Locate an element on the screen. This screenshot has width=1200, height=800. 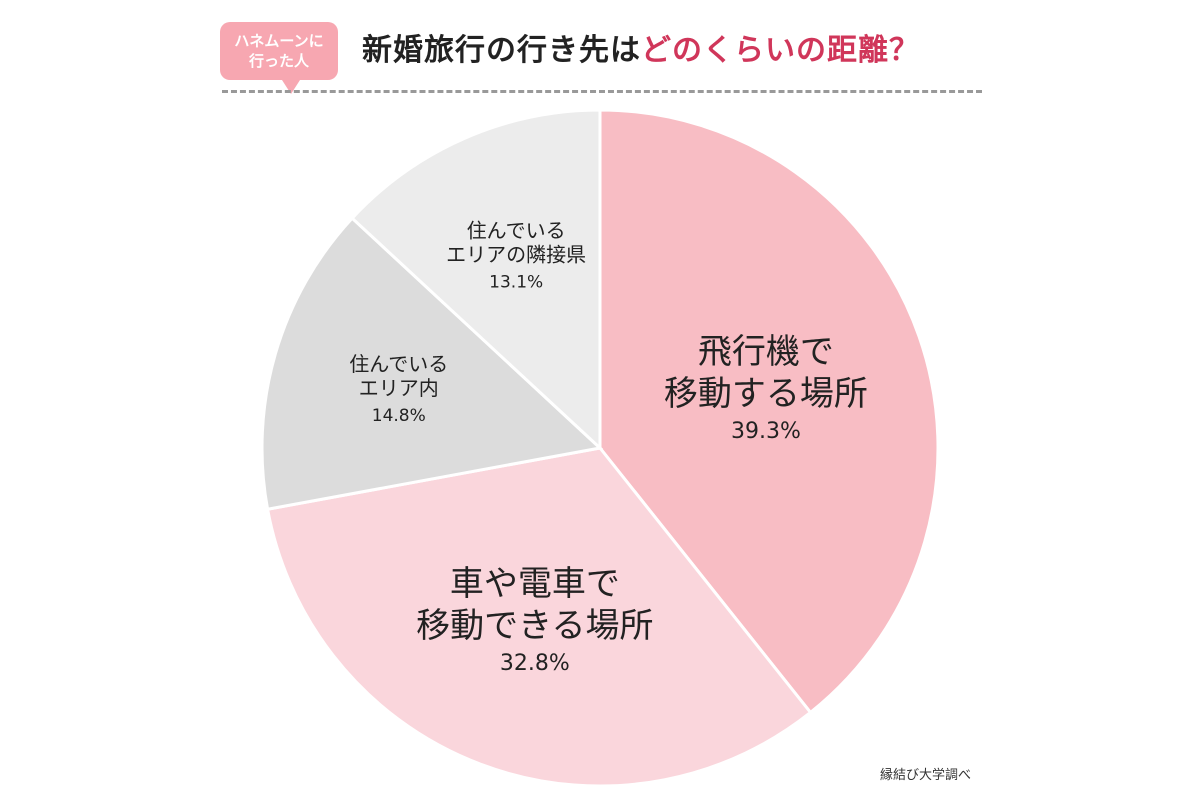
slice-label-line: 飛行機で is located at coordinates (766, 352).